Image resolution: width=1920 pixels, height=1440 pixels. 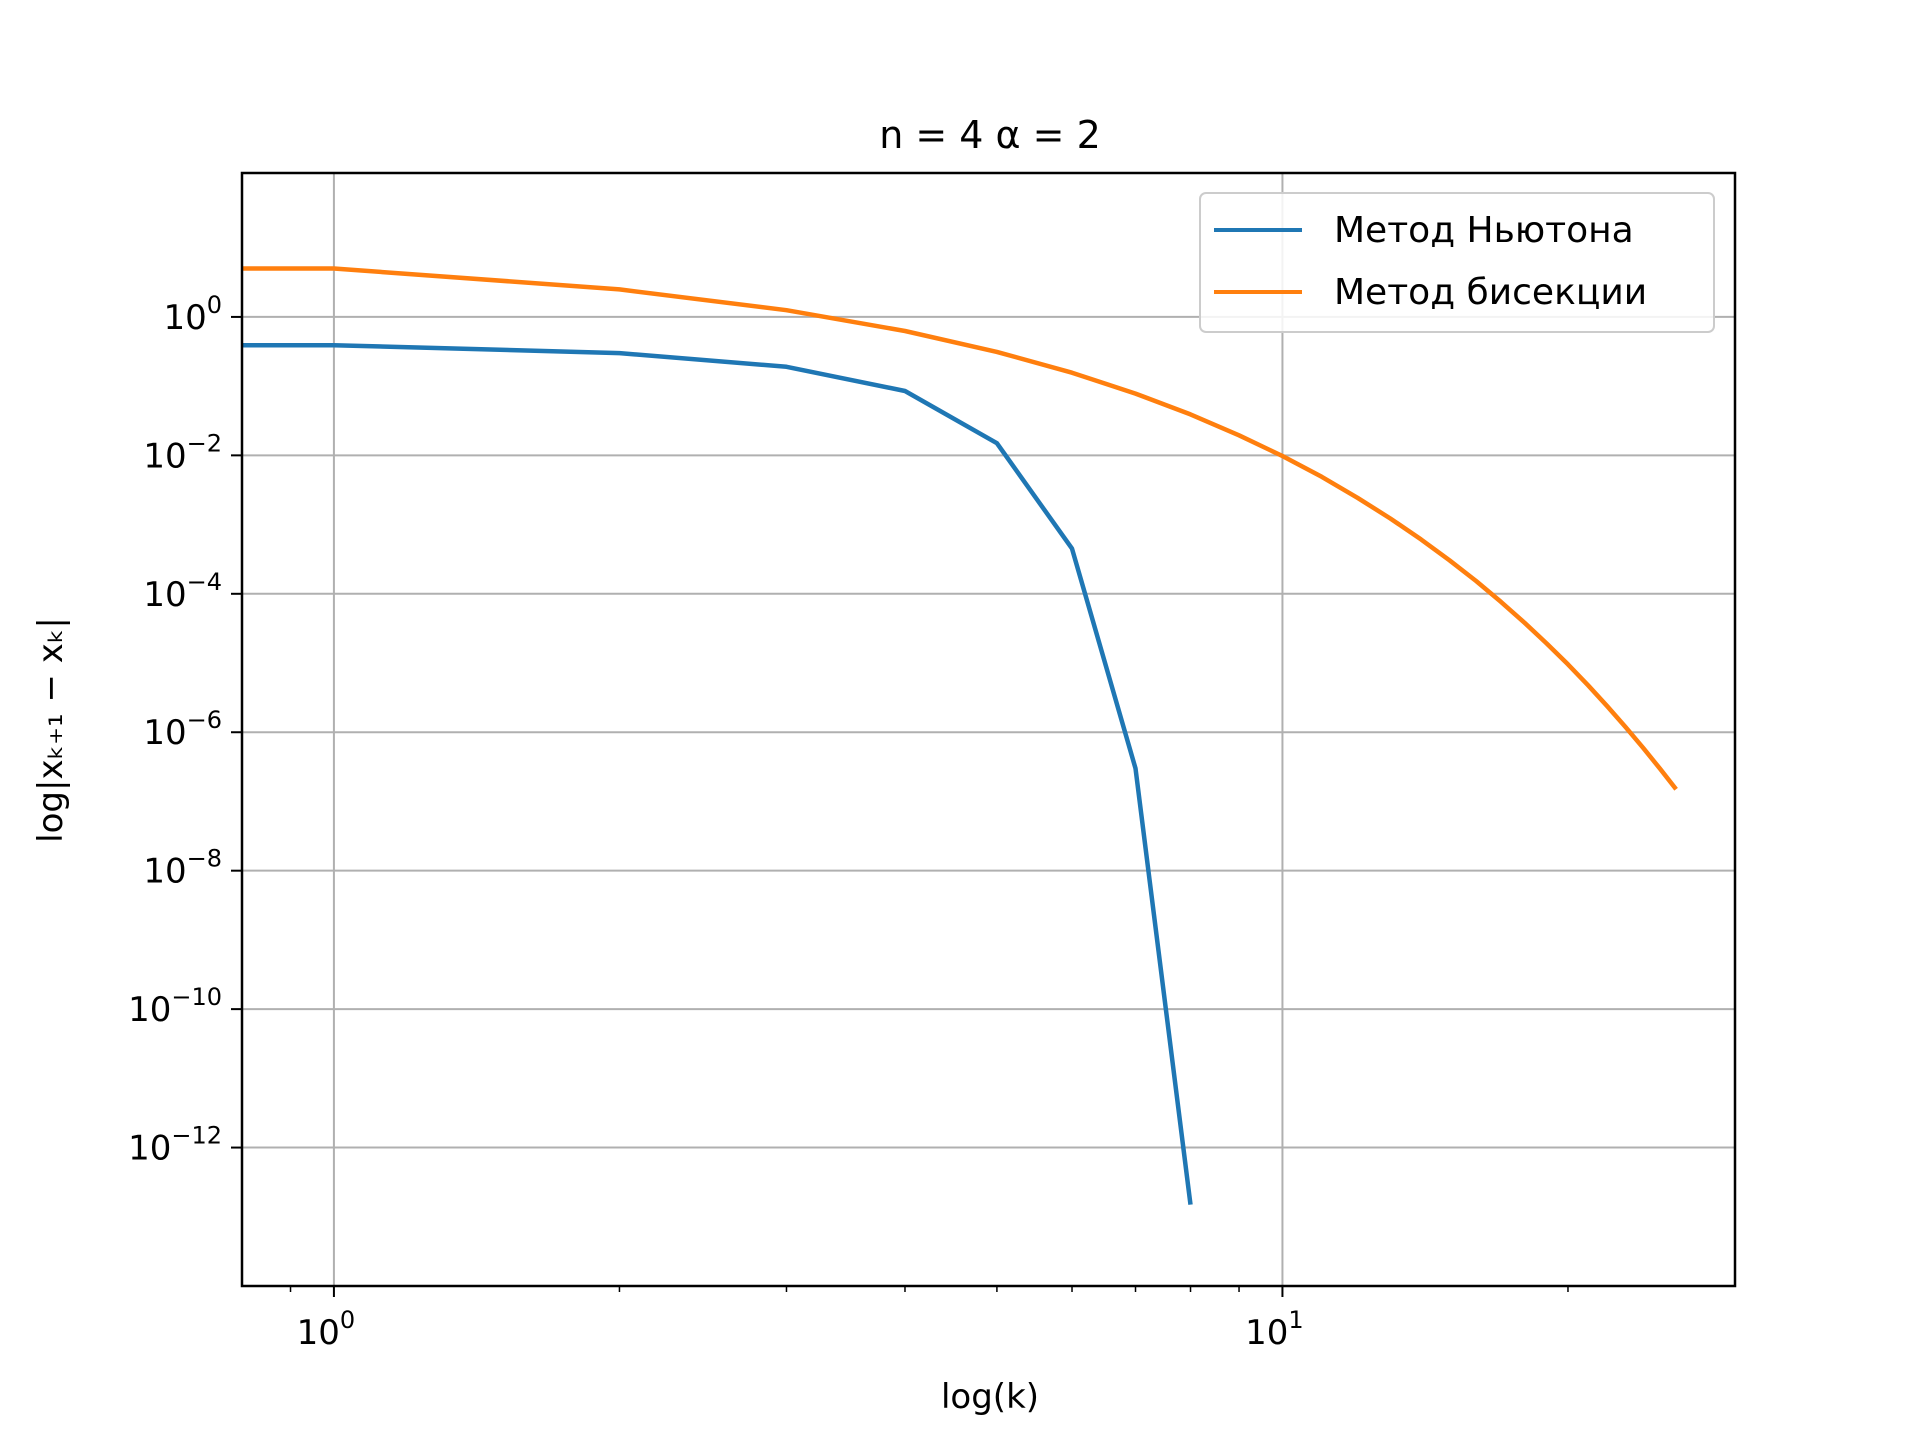 I want to click on legend-label-bisection: Метод бисекции, so click(x=1490, y=292).